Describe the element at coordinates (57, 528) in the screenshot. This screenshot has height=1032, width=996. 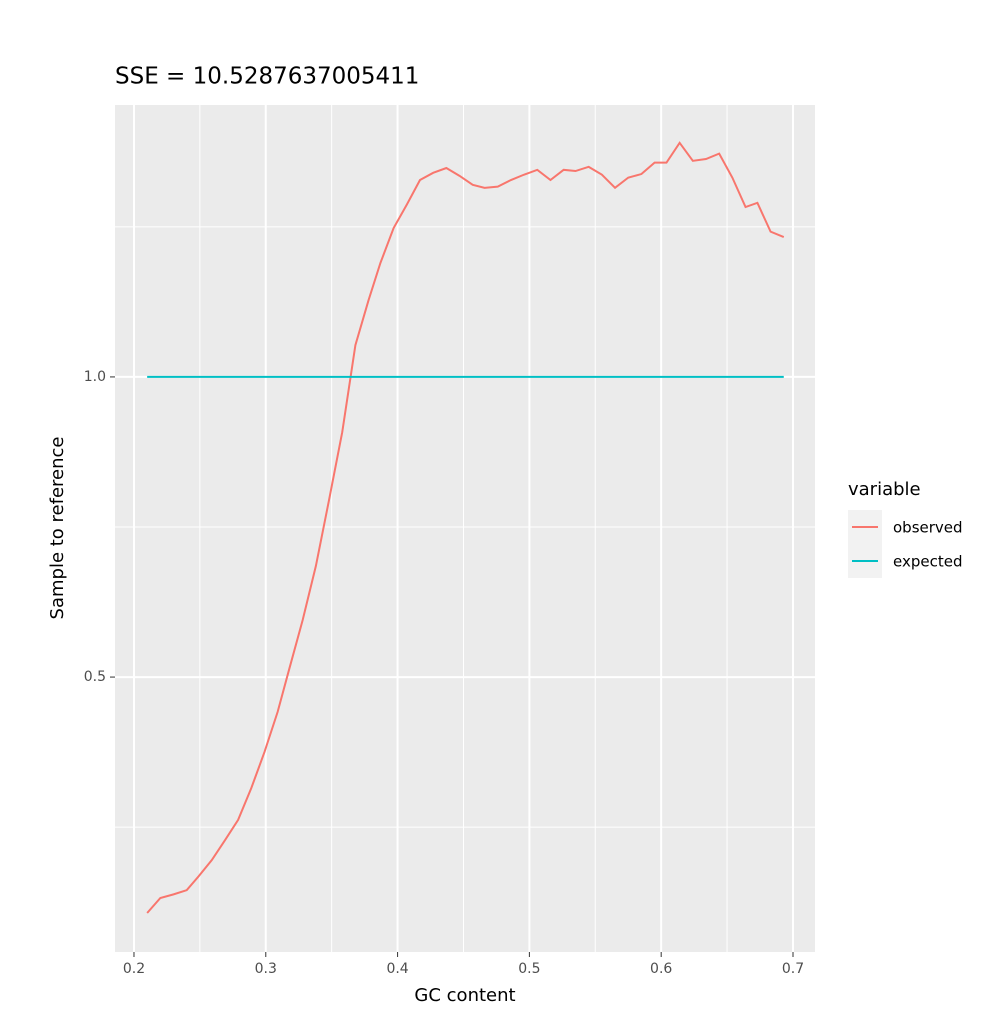
I see `y-axis-title: Sample to reference` at that location.